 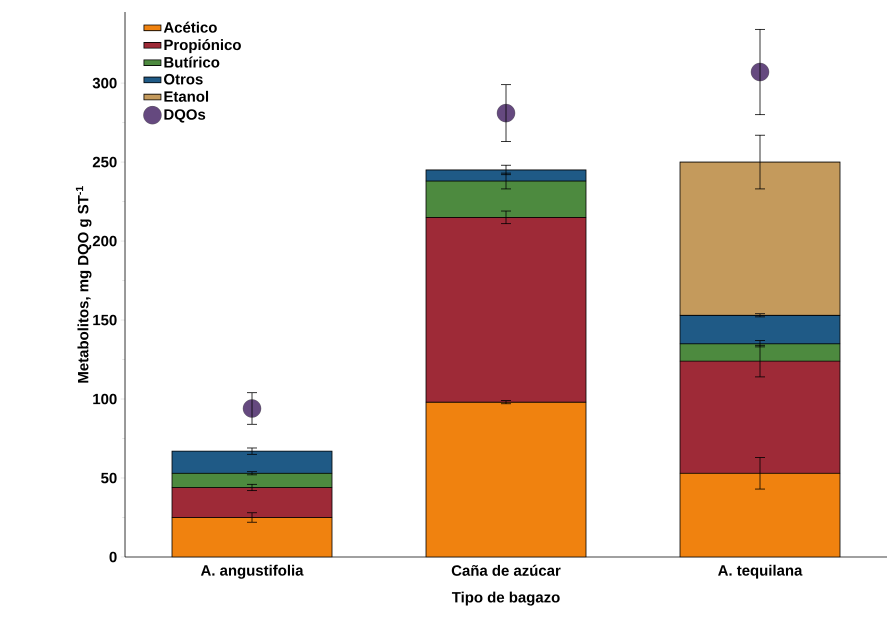 What do you see at coordinates (104, 241) in the screenshot?
I see `y-tick-label: 200` at bounding box center [104, 241].